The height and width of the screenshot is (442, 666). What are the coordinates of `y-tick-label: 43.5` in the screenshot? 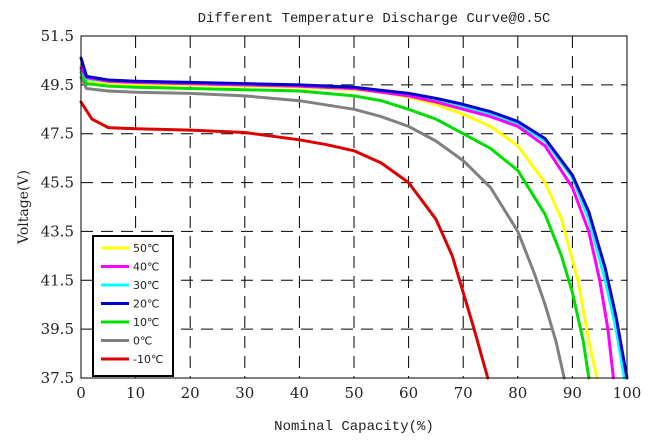 It's located at (57, 231).